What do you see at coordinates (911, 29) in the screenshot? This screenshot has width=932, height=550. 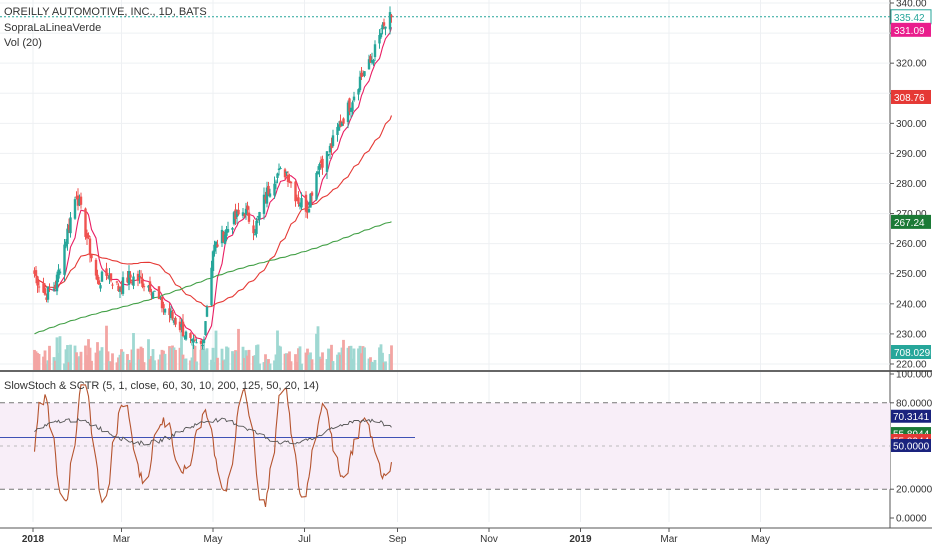 I see `price-badge: 331.09` at bounding box center [911, 29].